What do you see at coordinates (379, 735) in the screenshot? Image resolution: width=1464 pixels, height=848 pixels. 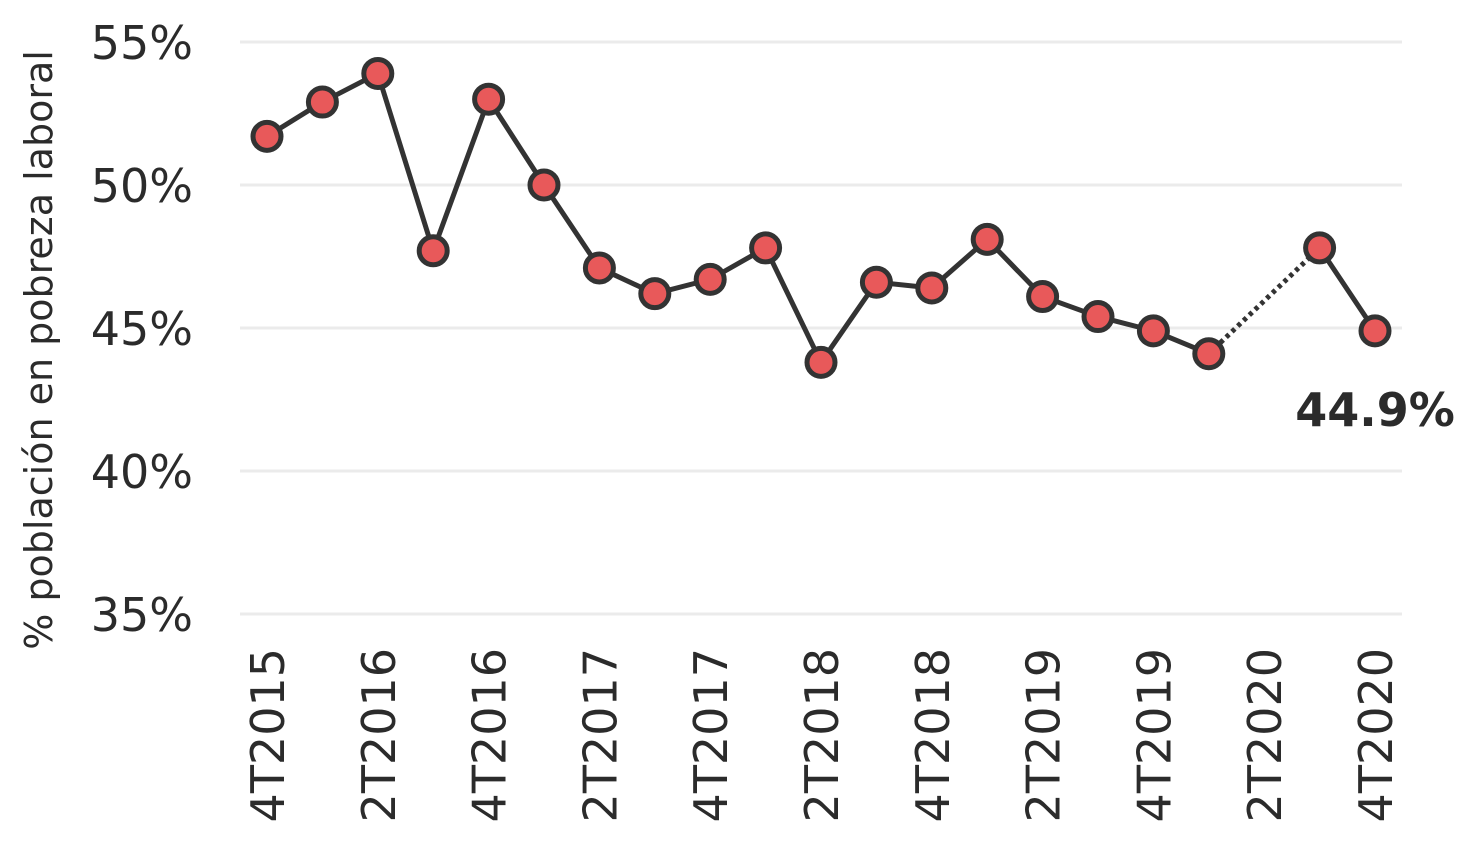 I see `x-tick-label: 2T2016` at bounding box center [379, 735].